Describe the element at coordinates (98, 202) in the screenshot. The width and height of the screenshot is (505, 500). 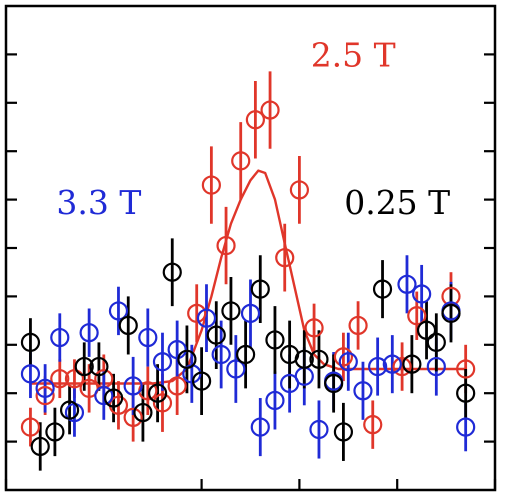
I see `series-label-1: 3.3 T` at that location.